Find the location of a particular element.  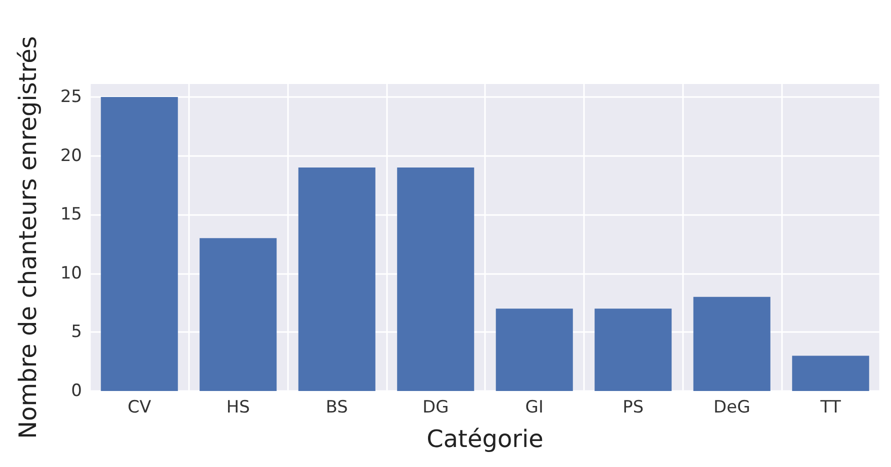

x-tick-label: GI is located at coordinates (534, 408).